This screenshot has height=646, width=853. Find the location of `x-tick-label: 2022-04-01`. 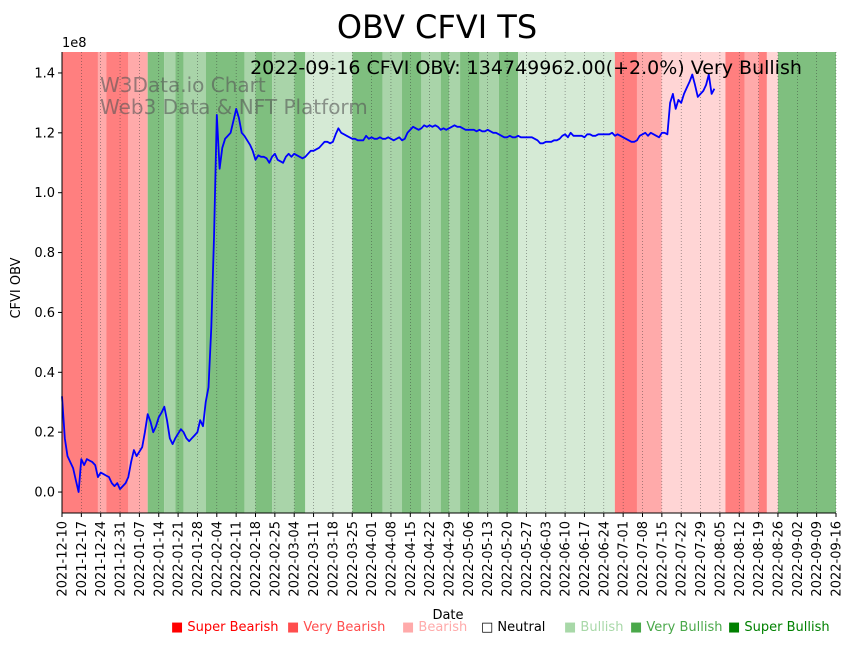

x-tick-label: 2022-04-01 is located at coordinates (372, 559).